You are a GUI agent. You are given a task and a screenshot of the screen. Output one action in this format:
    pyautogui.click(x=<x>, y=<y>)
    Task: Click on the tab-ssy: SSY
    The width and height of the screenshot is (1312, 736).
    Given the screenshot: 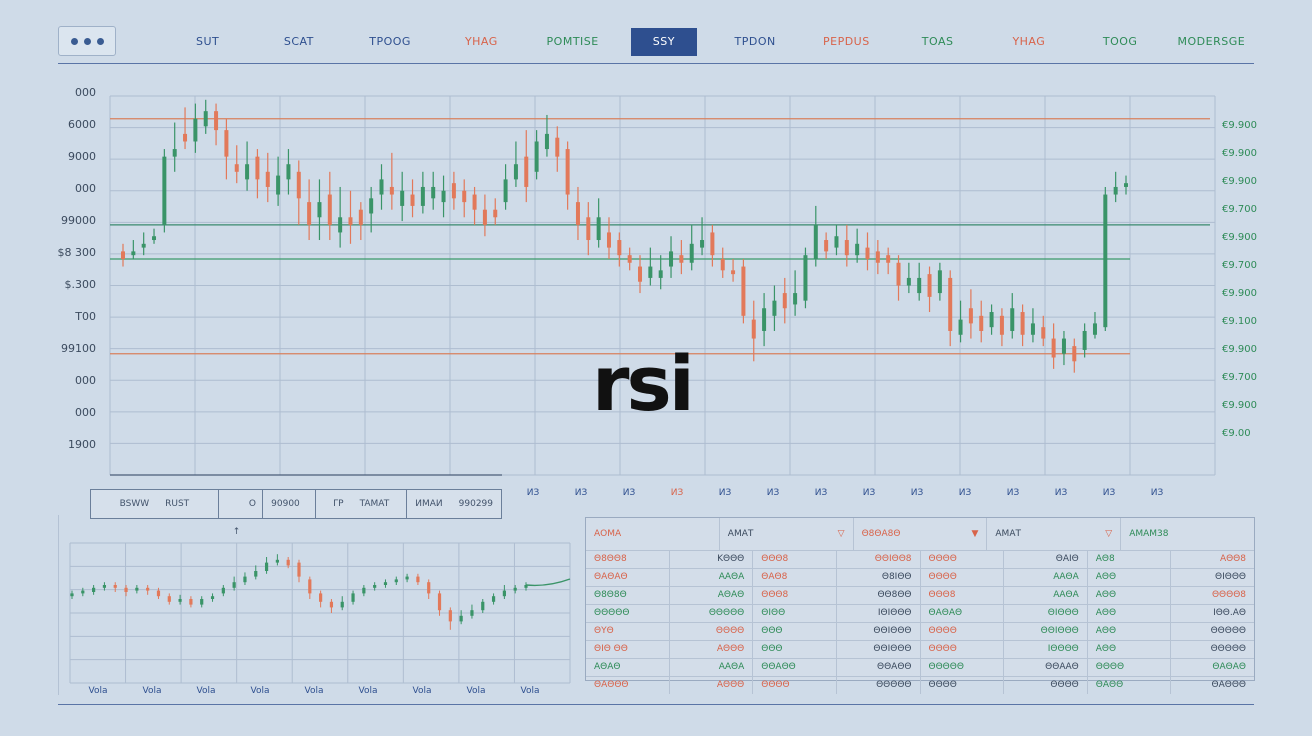 What is the action you would take?
    pyautogui.click(x=664, y=42)
    